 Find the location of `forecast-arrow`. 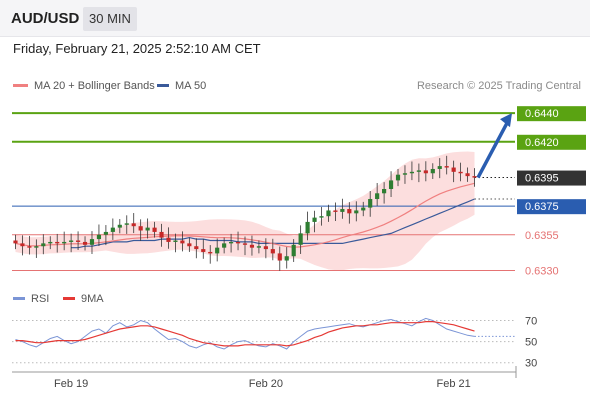

forecast-arrow is located at coordinates (494, 146).